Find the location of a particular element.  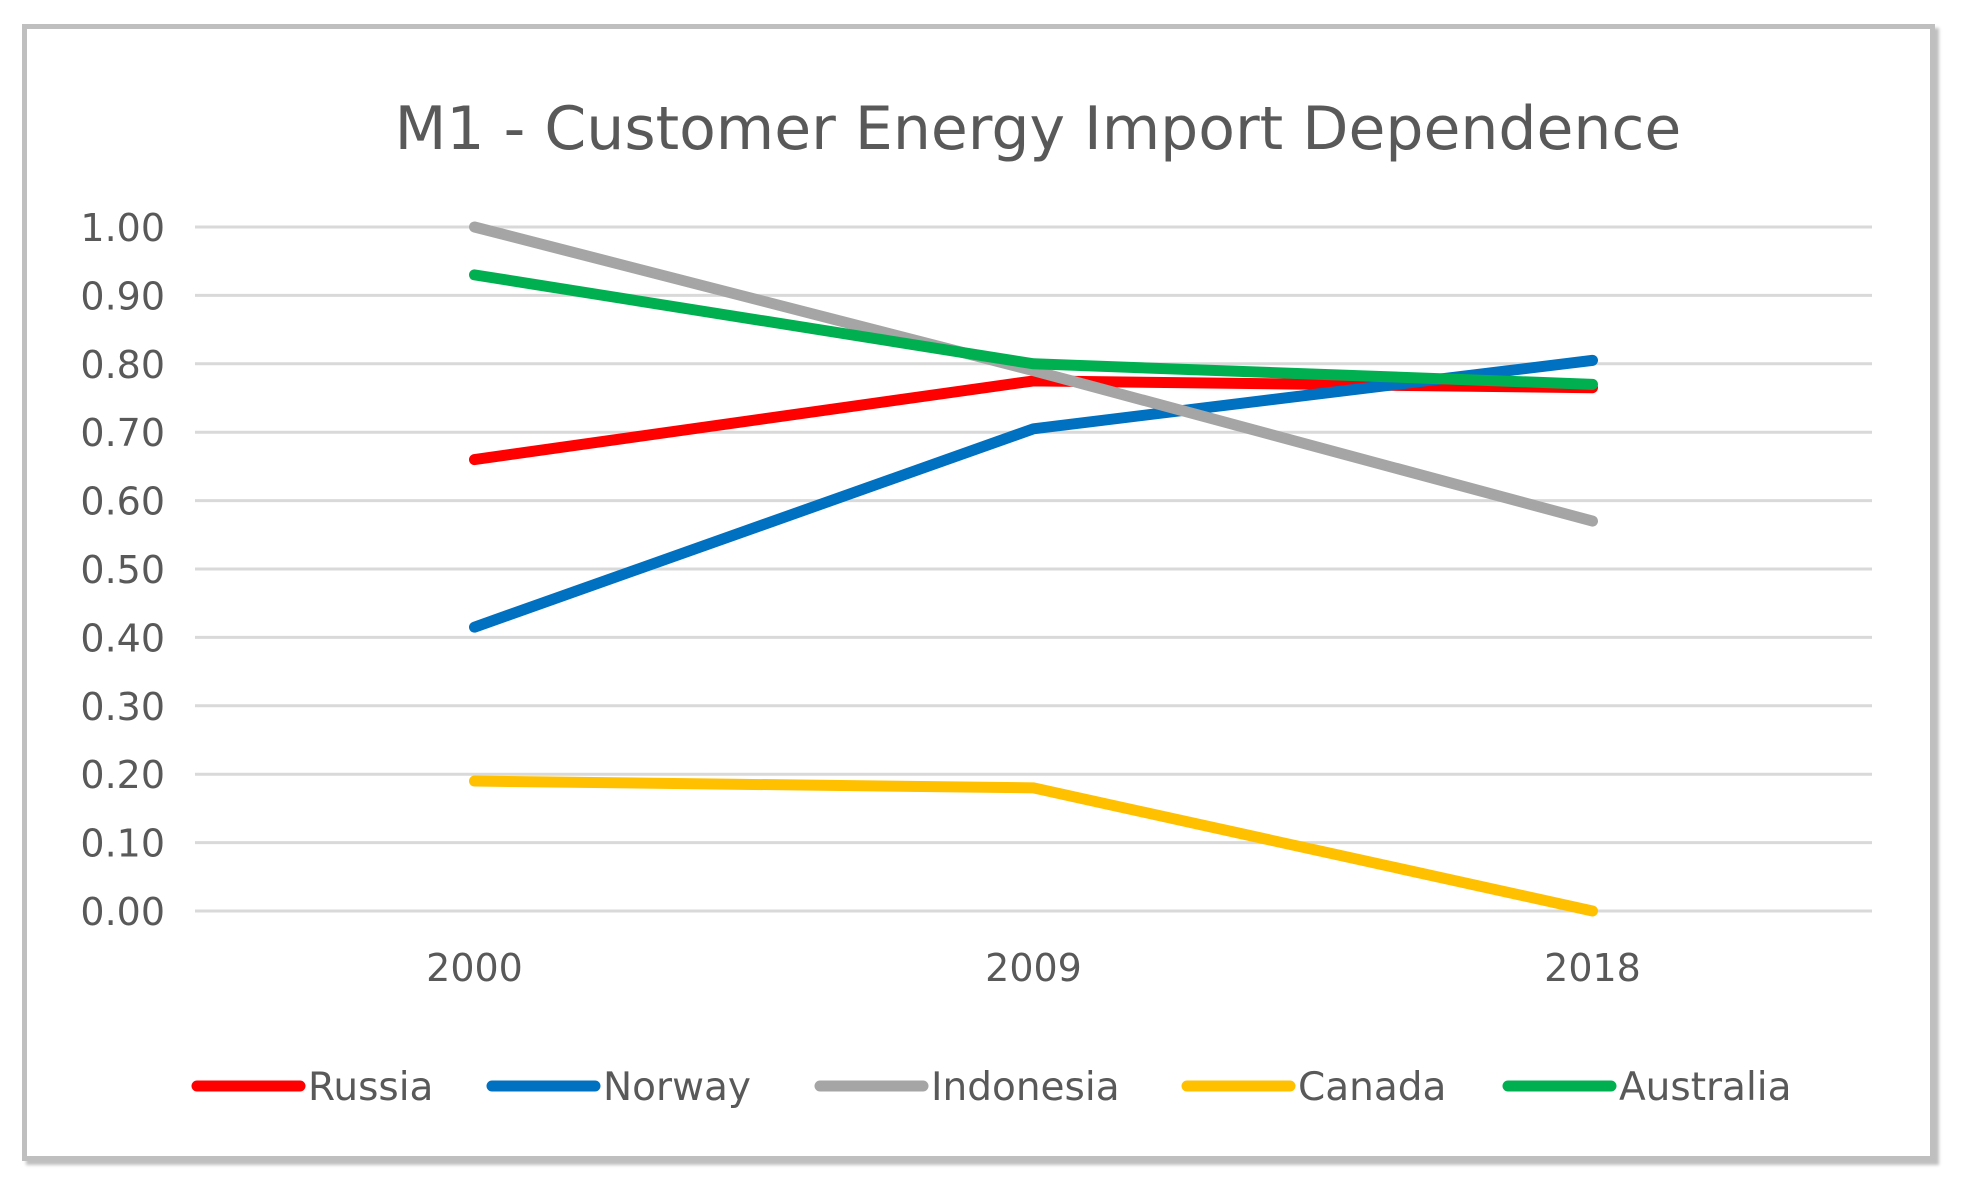

y-tick-label: 0.40 is located at coordinates (122, 638).